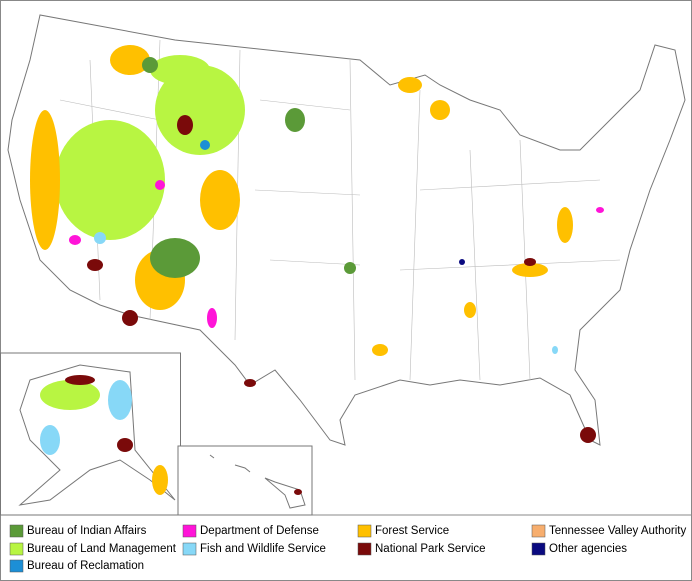 This screenshot has height=581, width=692. I want to click on legend-label: Other agencies, so click(588, 549).